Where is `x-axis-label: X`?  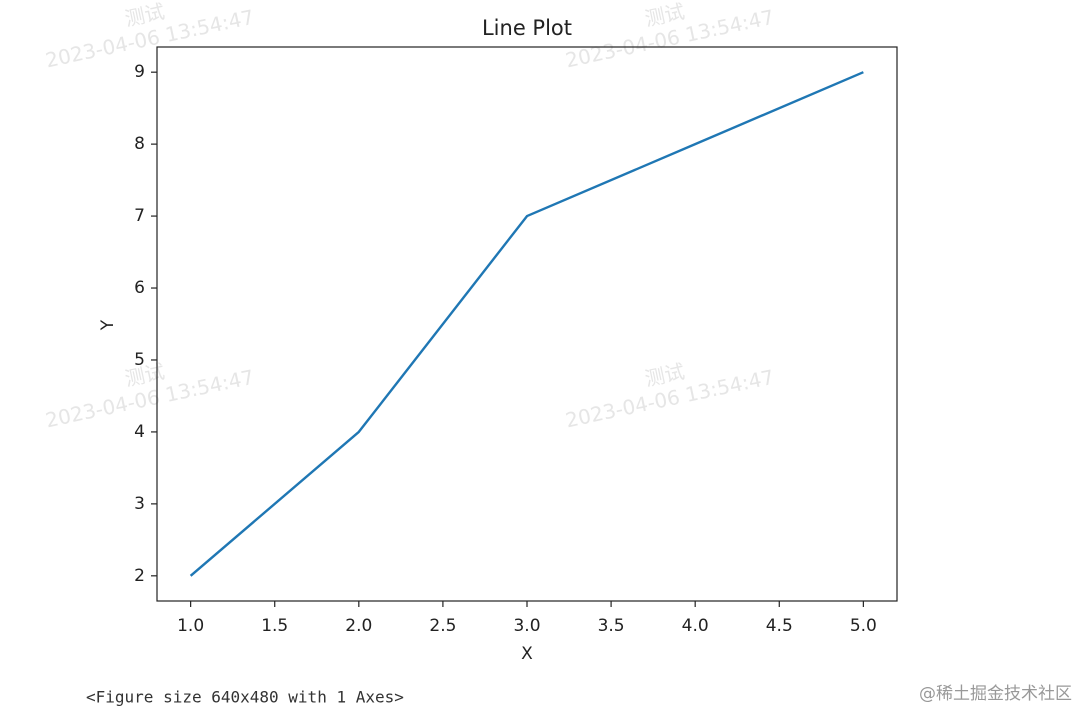 x-axis-label: X is located at coordinates (527, 654).